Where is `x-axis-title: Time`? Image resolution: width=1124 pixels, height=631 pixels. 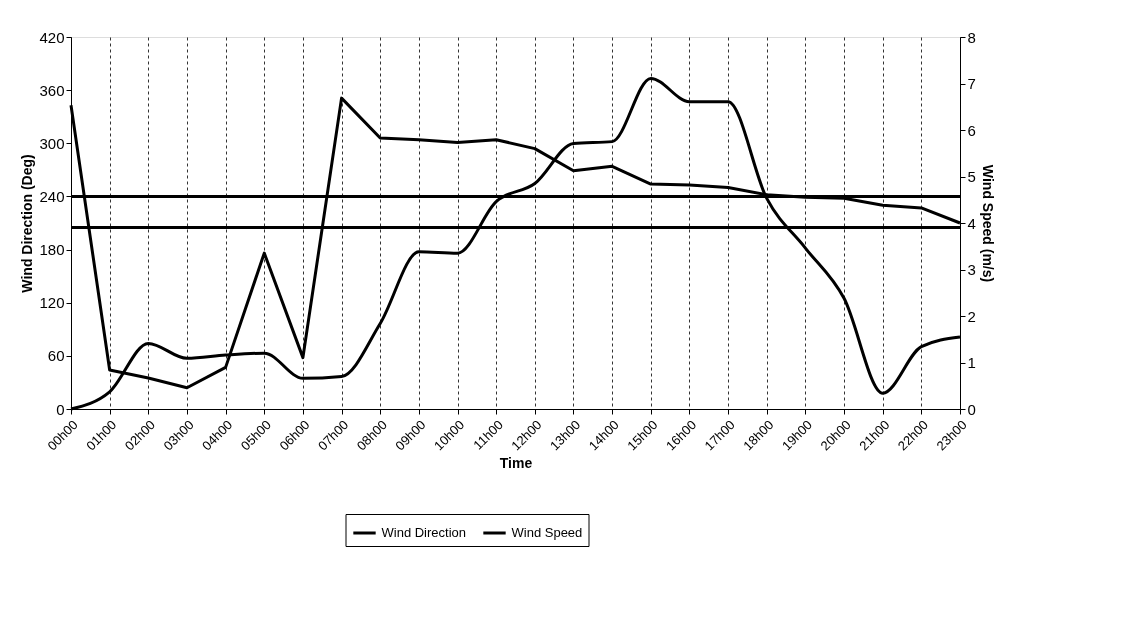
x-axis-title: Time is located at coordinates (516, 463).